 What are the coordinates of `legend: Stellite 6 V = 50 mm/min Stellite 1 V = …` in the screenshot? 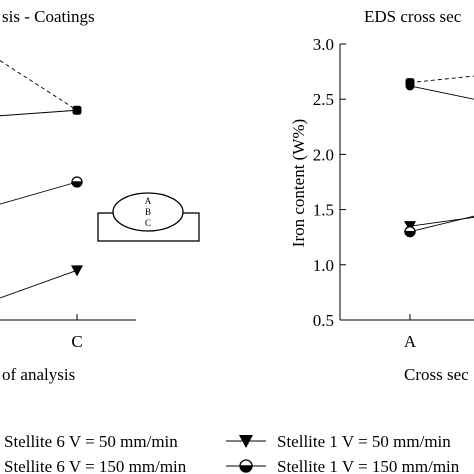 It's located at (232, 453).